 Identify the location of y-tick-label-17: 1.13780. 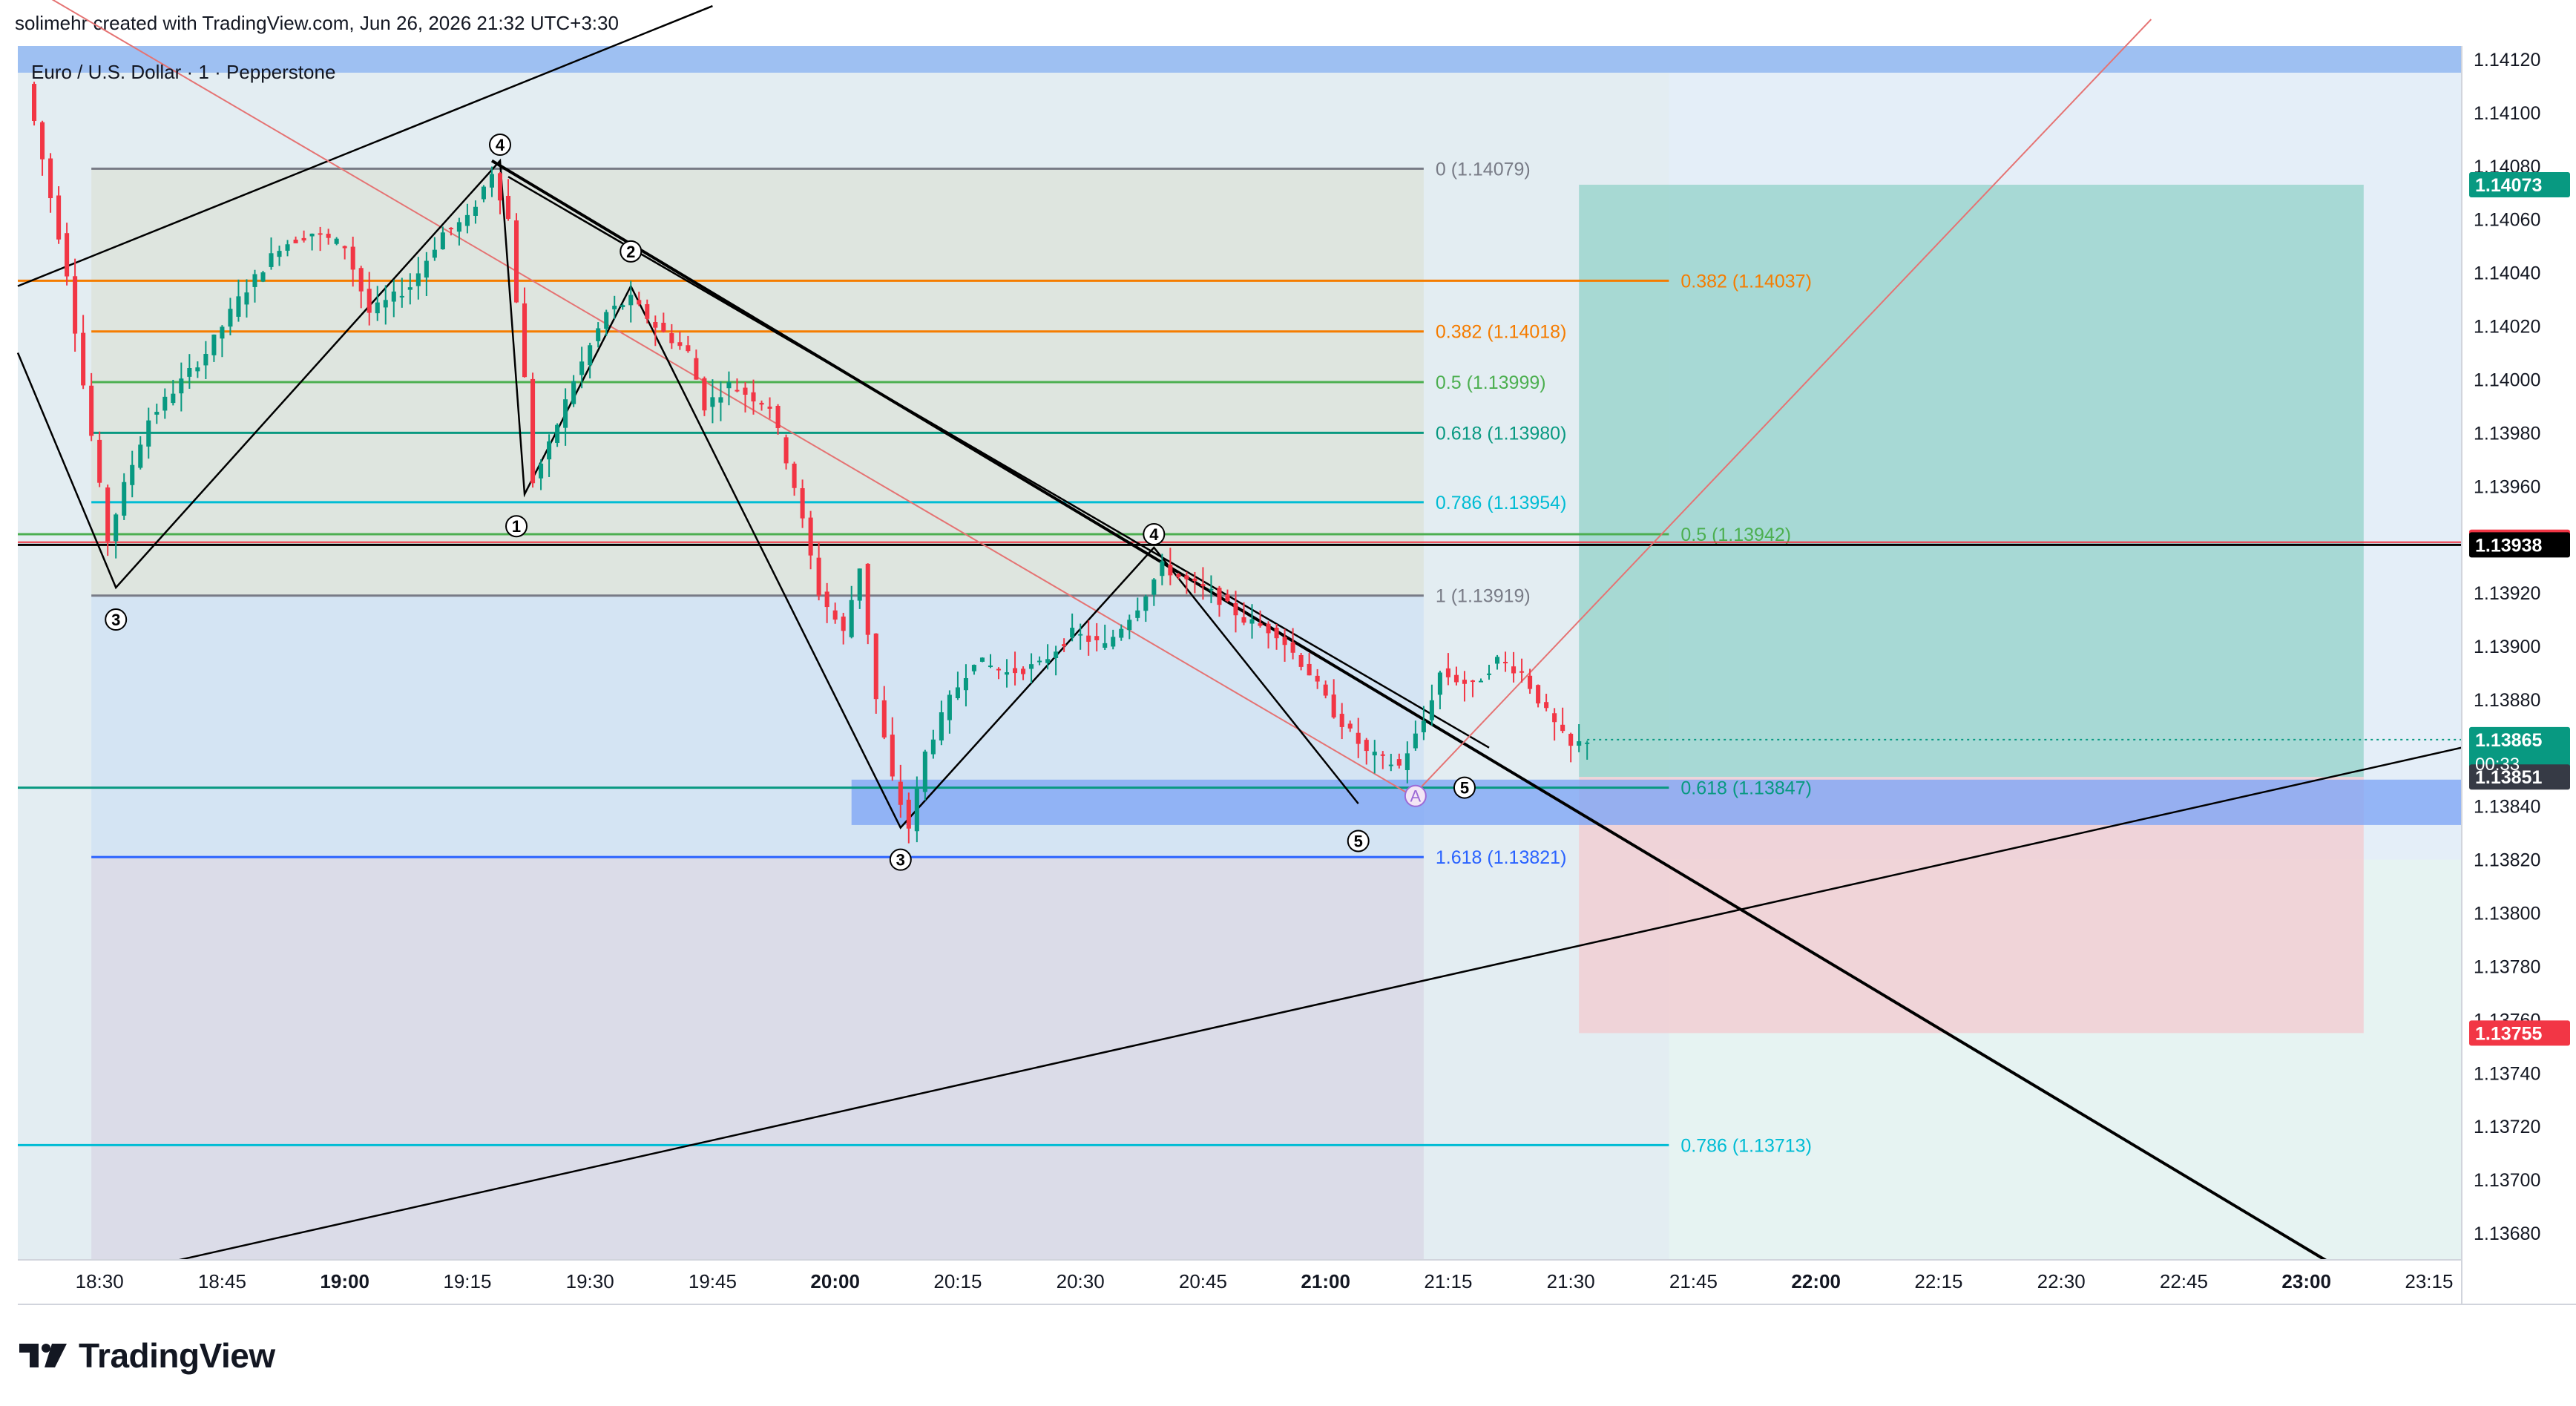
(2507, 966).